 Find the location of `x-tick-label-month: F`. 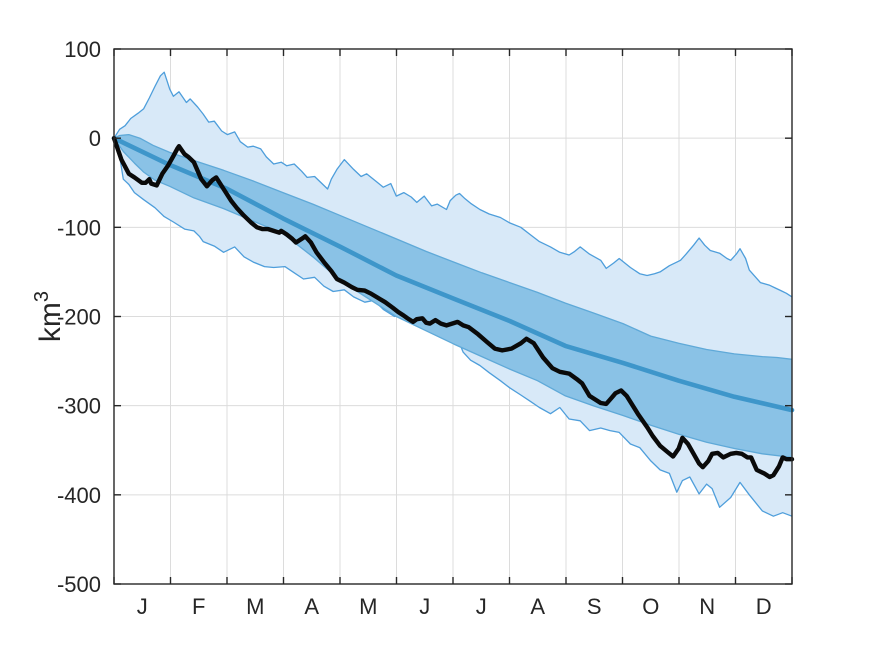

x-tick-label-month: F is located at coordinates (198, 606).